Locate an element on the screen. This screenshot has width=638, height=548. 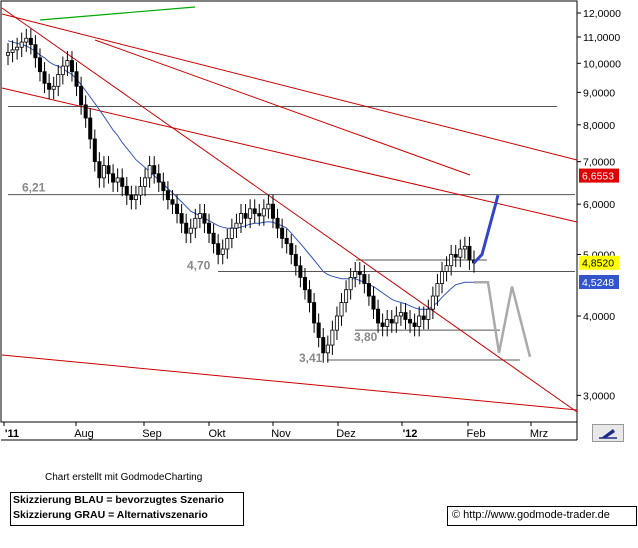
upper-trendline is located at coordinates (117, 13).